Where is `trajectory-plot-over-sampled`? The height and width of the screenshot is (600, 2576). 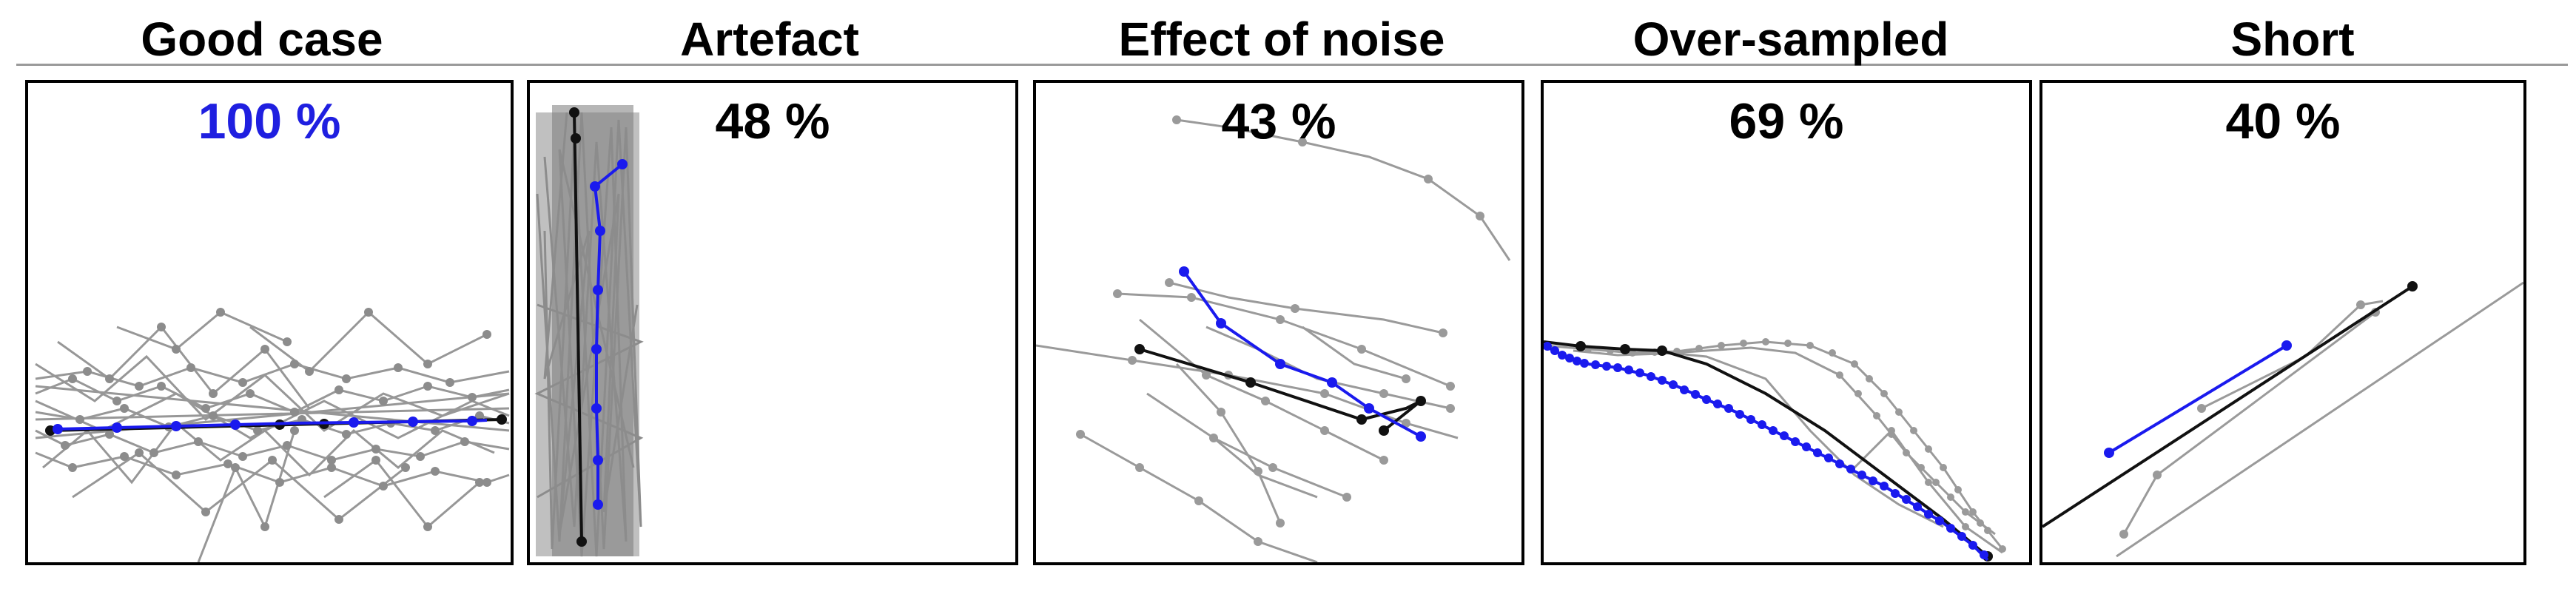
trajectory-plot-over-sampled is located at coordinates (1775, 450).